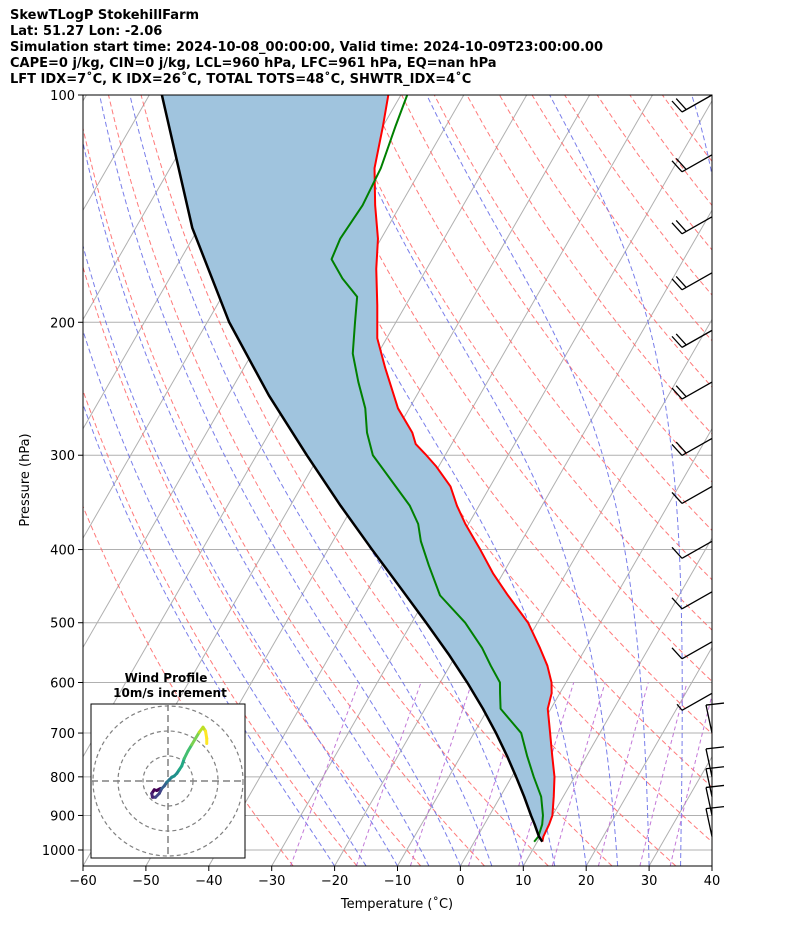 Image resolution: width=794 pixels, height=937 pixels. What do you see at coordinates (145, 881) in the screenshot?
I see `x-tick-label: −50` at bounding box center [145, 881].